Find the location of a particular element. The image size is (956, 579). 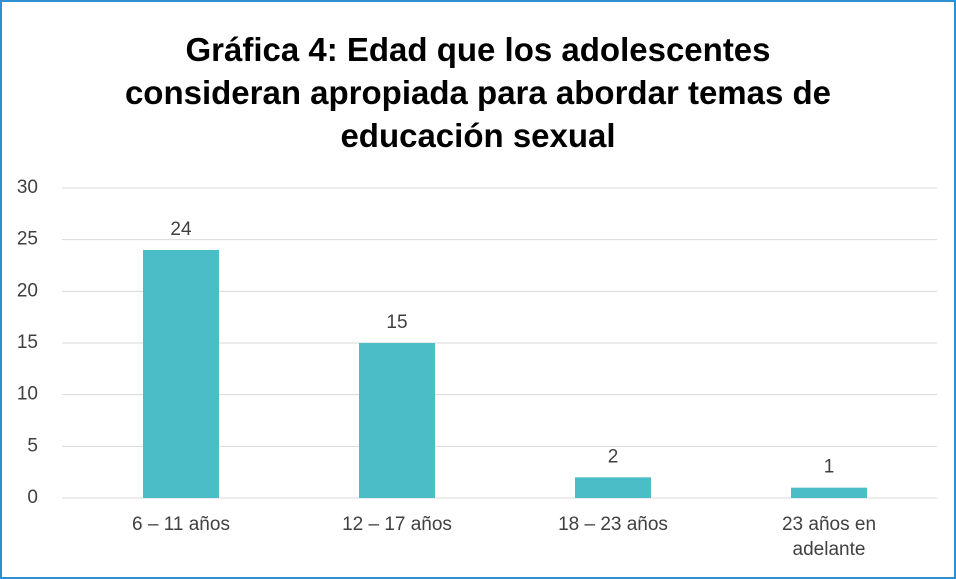

y-tick-label: 30 is located at coordinates (27, 187).